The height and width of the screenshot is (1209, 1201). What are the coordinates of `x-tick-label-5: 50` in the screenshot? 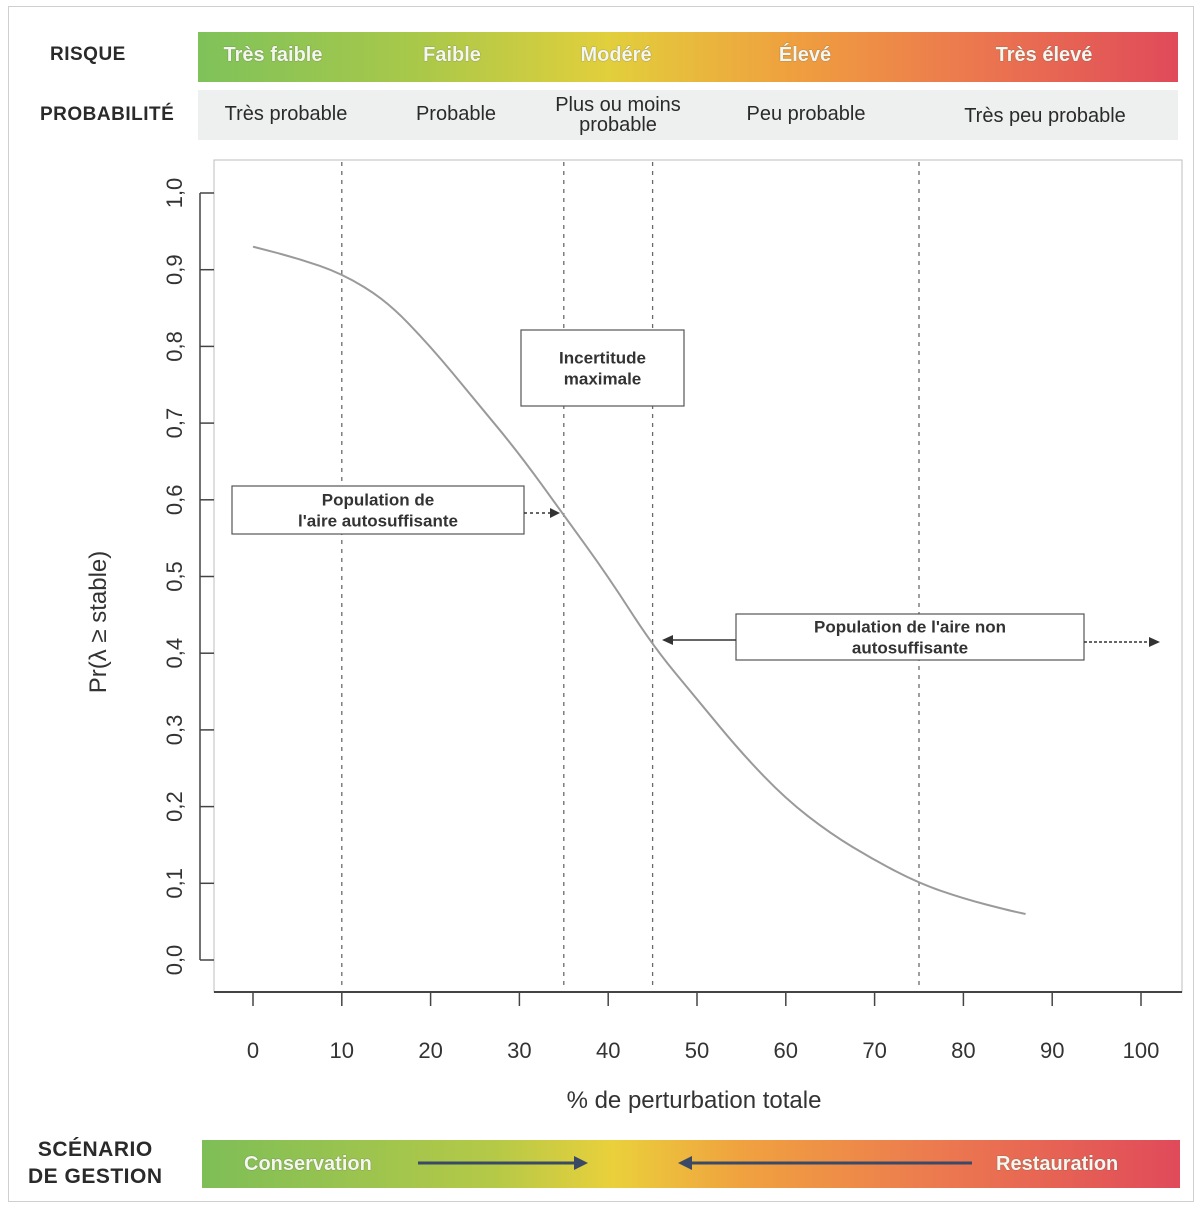 It's located at (697, 1050).